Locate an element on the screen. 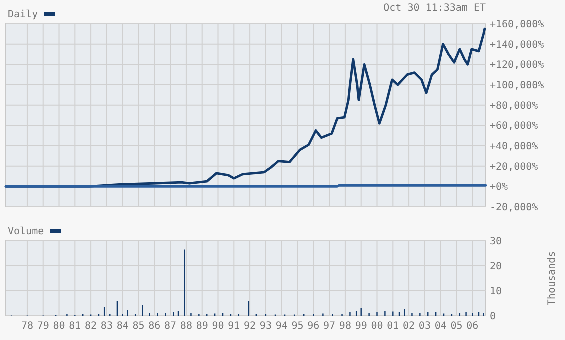  x-tick-label: 79 is located at coordinates (43, 326).